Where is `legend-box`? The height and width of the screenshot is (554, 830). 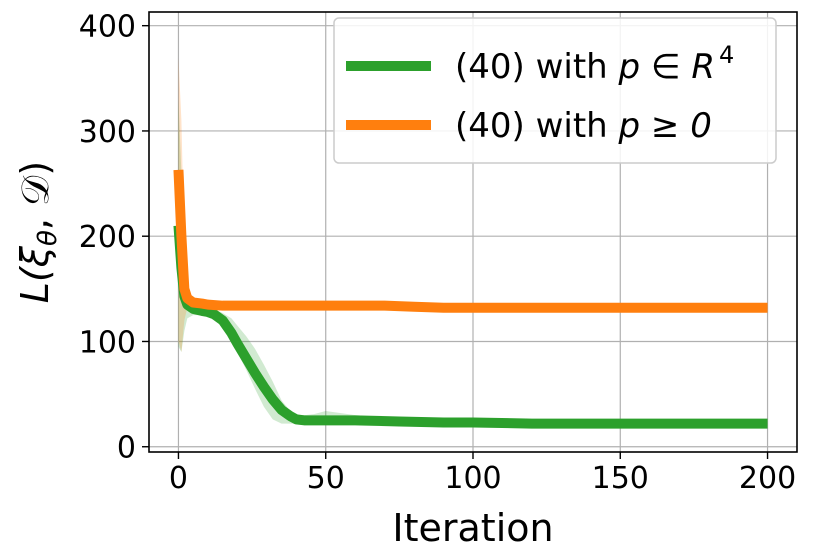 legend-box is located at coordinates (555, 90).